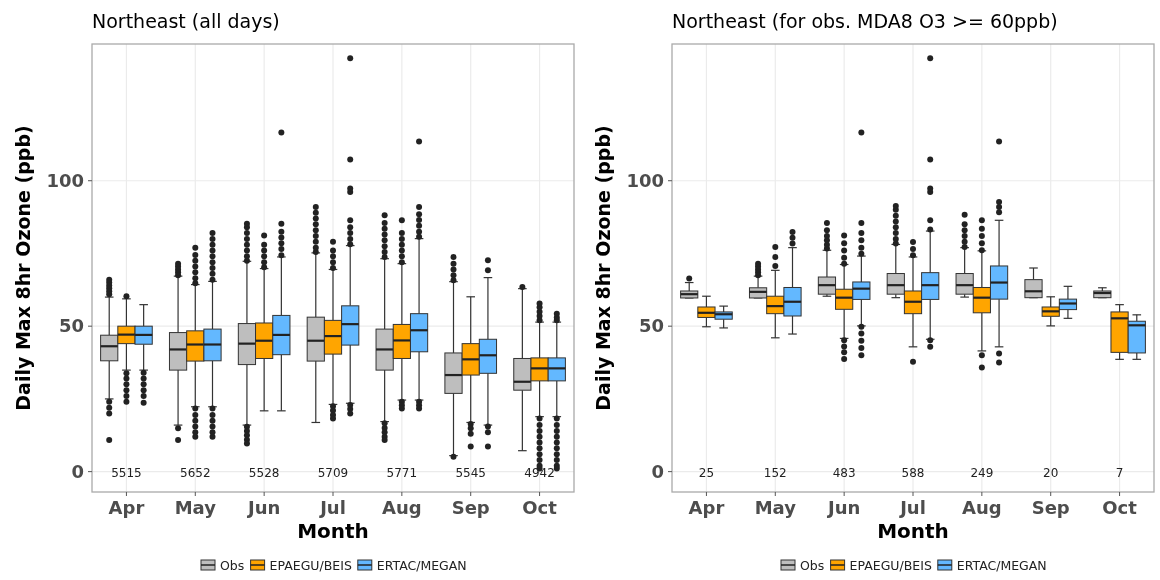  Describe the element at coordinates (844, 472) in the screenshot. I see `annotation: 483` at that location.